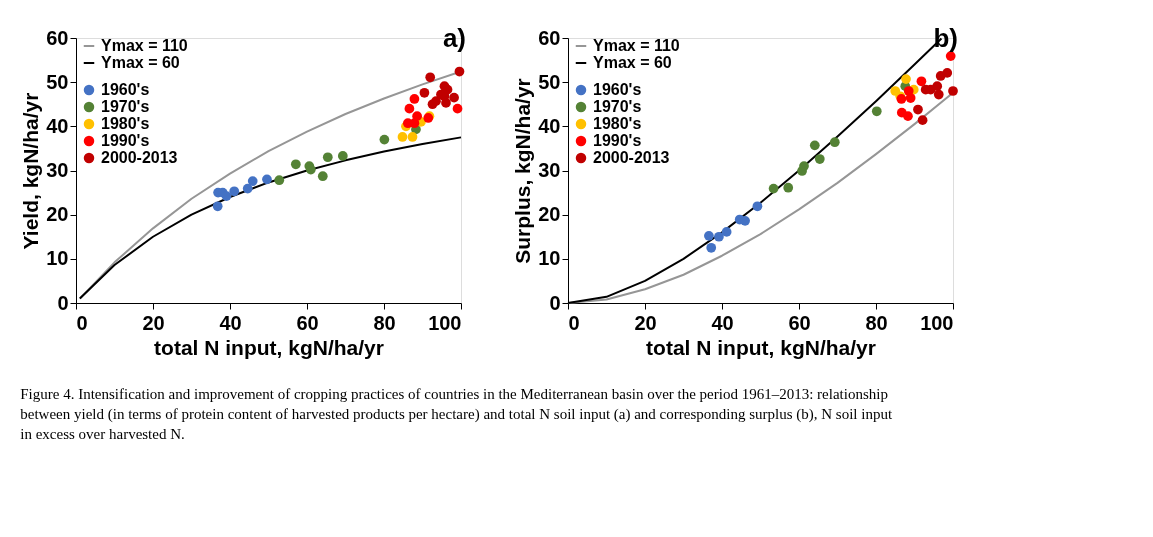 This screenshot has height=537, width=1153. I want to click on y-axis-title: Surplus, kgN/ha/yr, so click(523, 171).